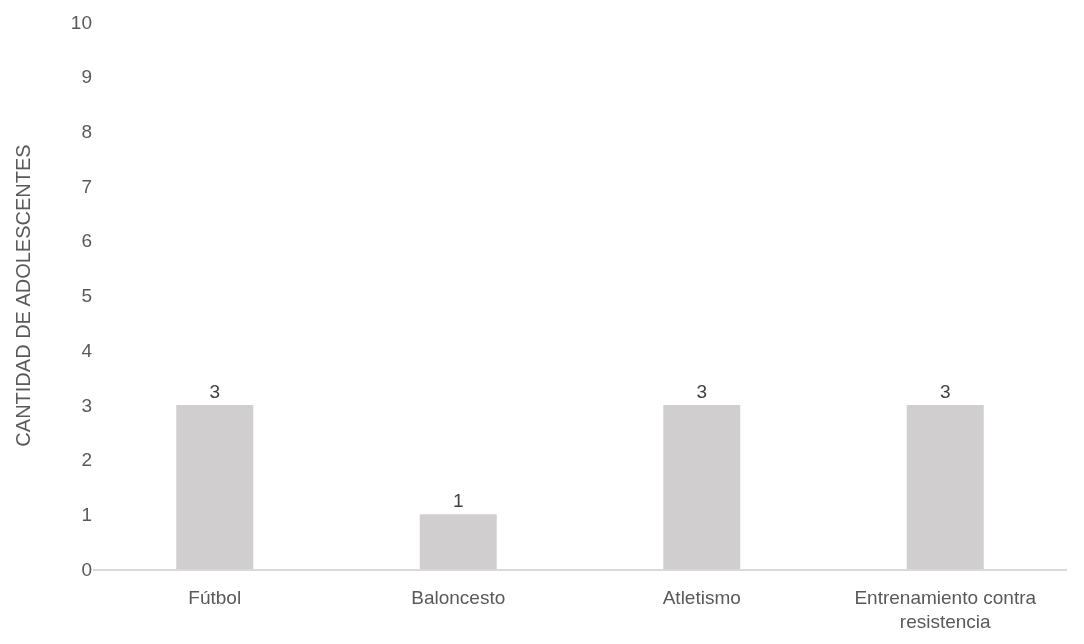 Image resolution: width=1084 pixels, height=644 pixels. What do you see at coordinates (215, 597) in the screenshot?
I see `x-tick-label: Fútbol` at bounding box center [215, 597].